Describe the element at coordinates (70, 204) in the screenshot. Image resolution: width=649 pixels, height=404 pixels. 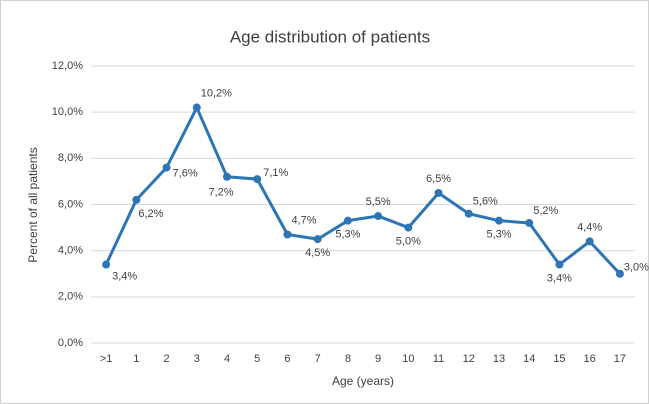
I see `y-tick-label: 6,0%` at that location.